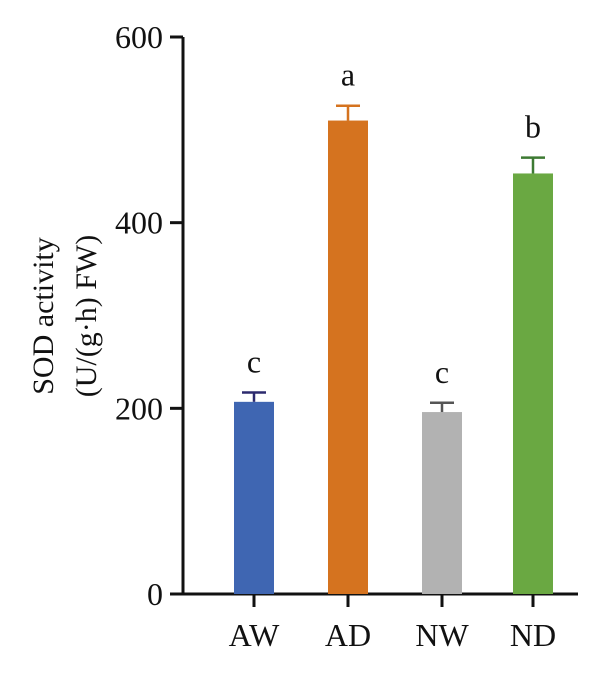  I want to click on bar-nw, so click(442, 503).